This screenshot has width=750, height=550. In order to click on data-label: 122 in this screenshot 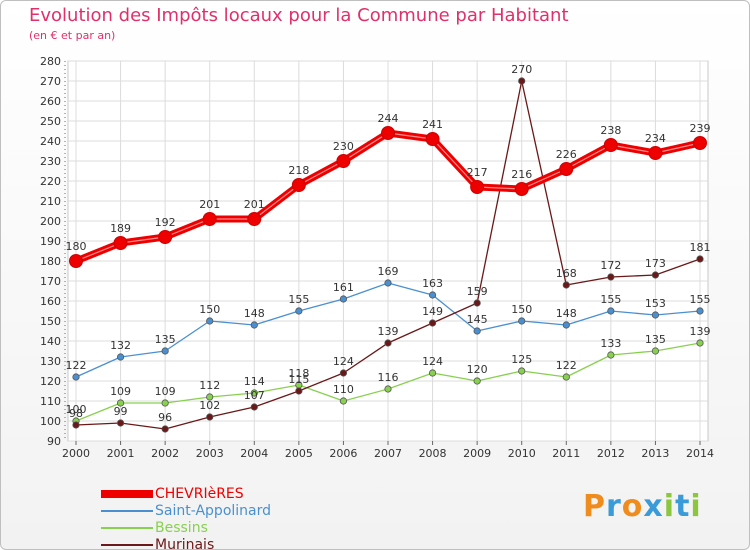, I will do `click(76, 365)`.